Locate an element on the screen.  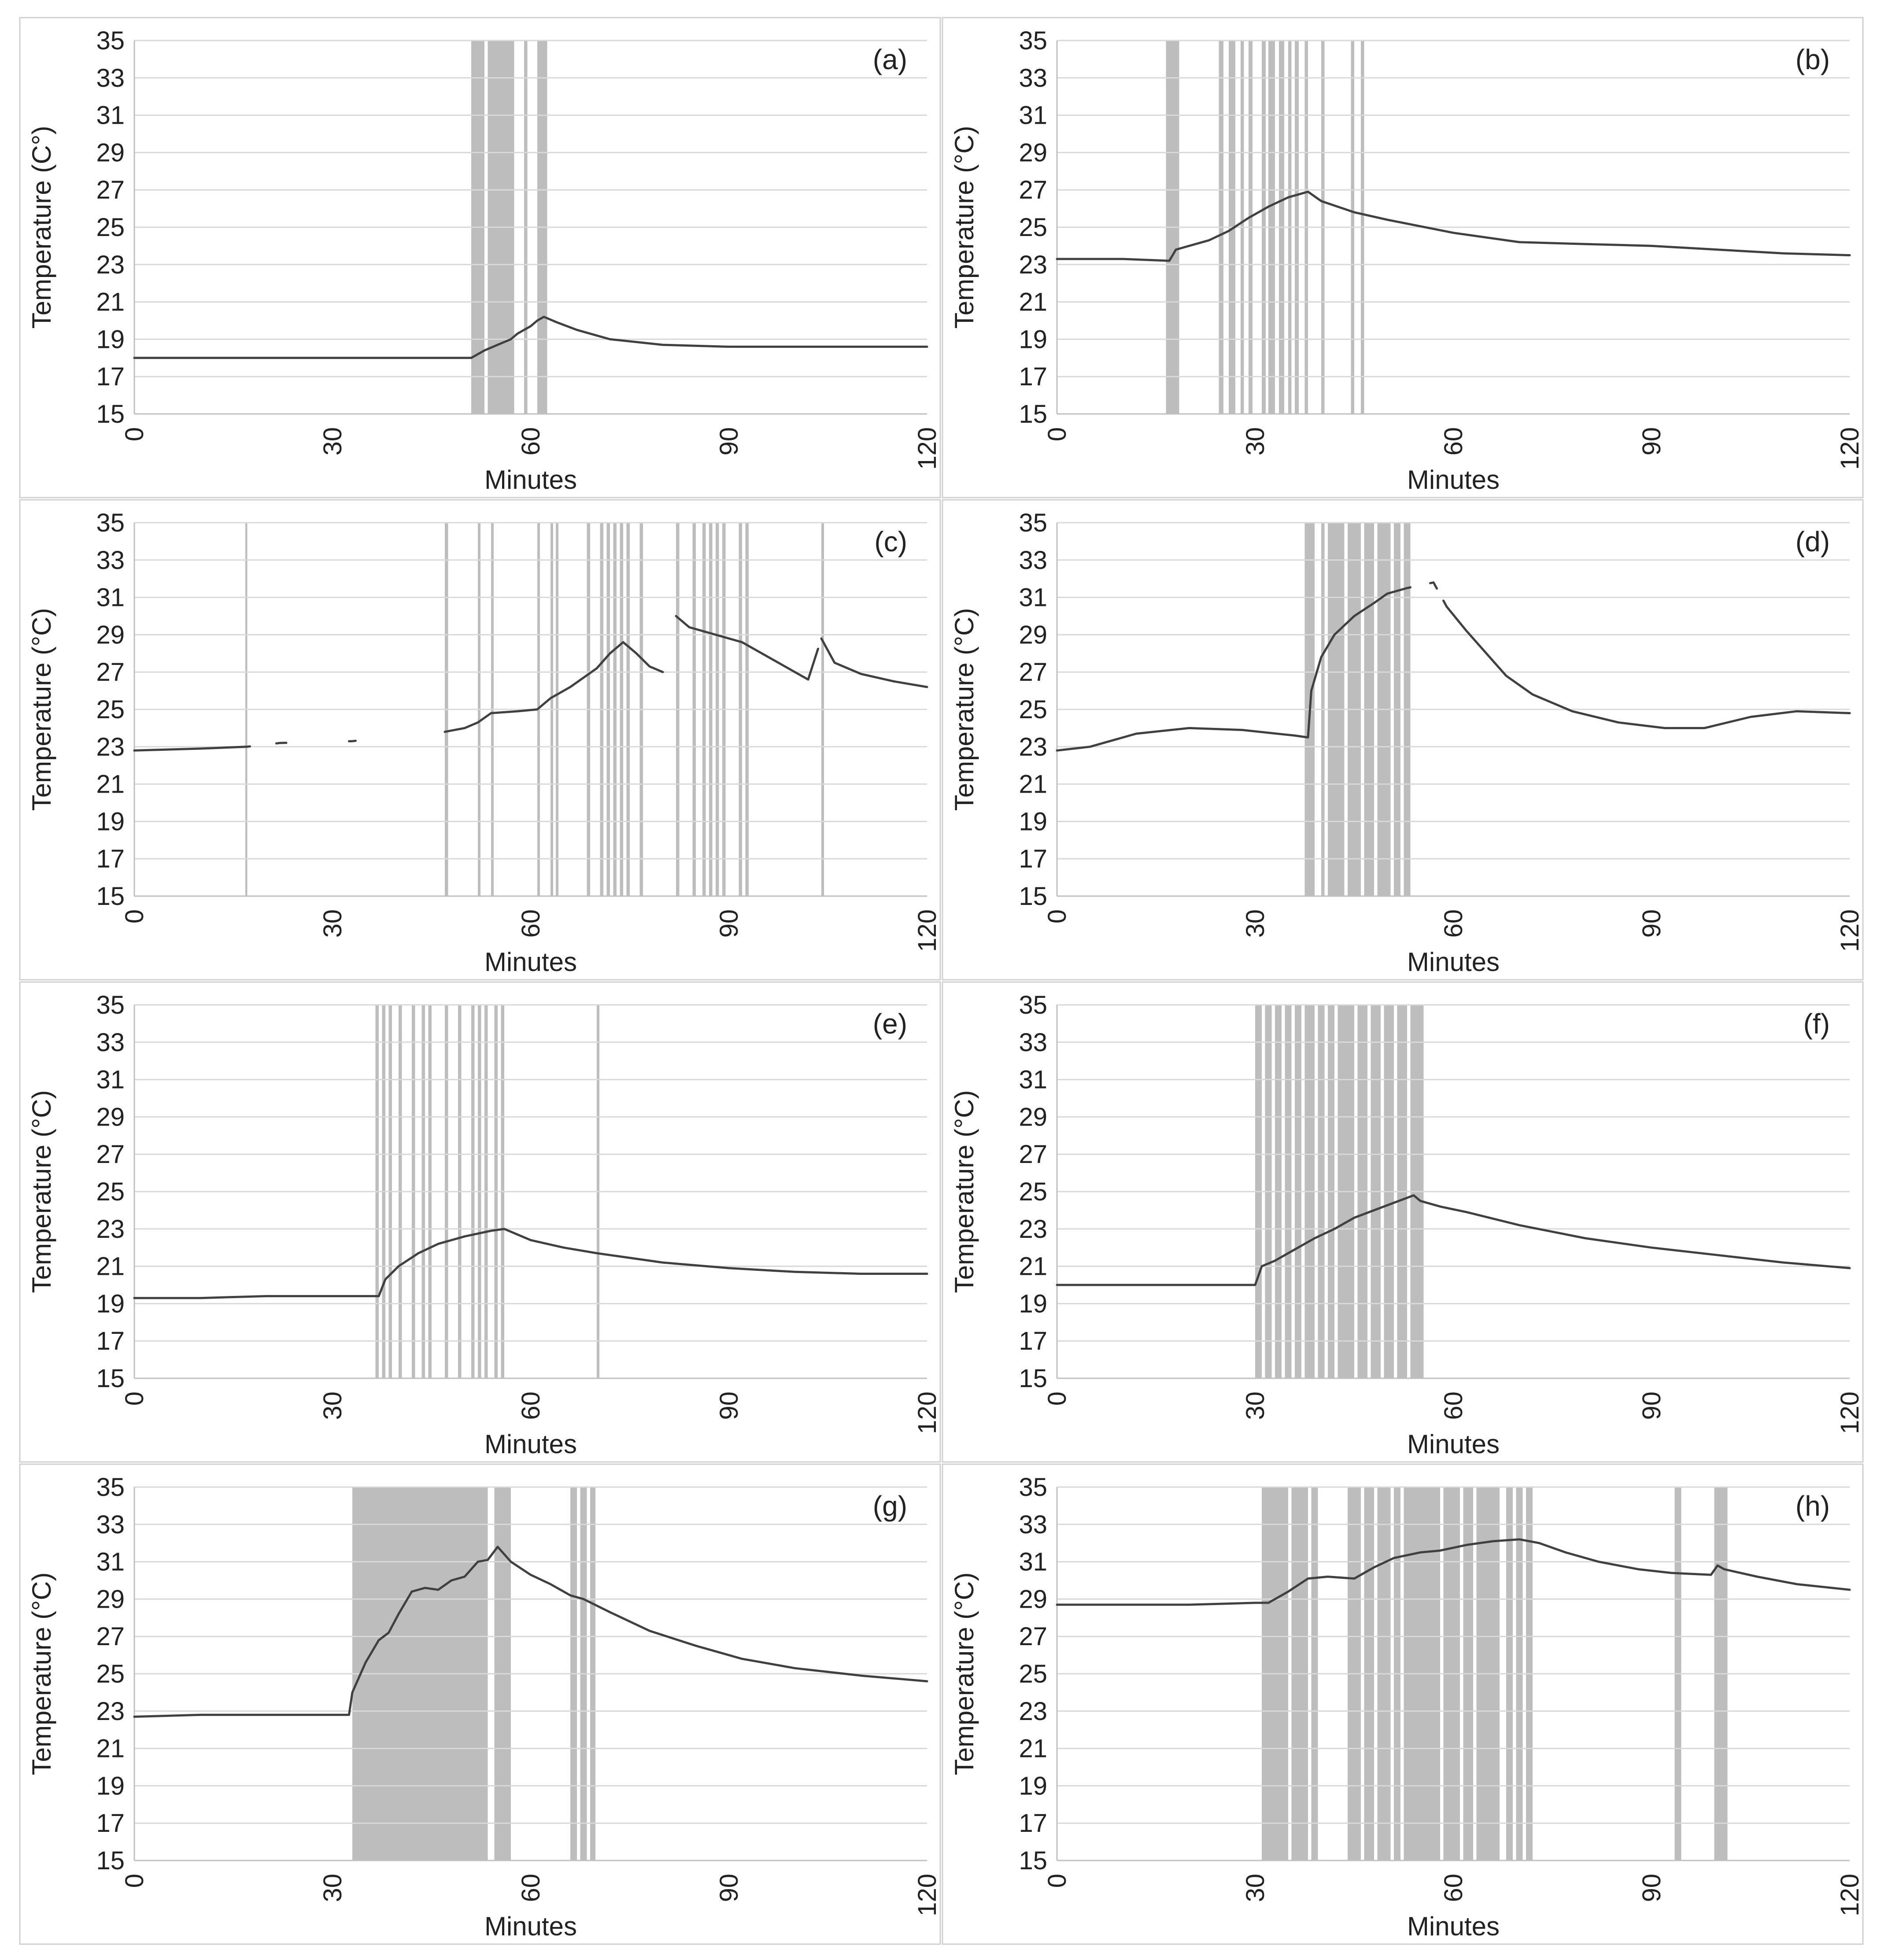
x-tick-label: 30 is located at coordinates (1255, 441).